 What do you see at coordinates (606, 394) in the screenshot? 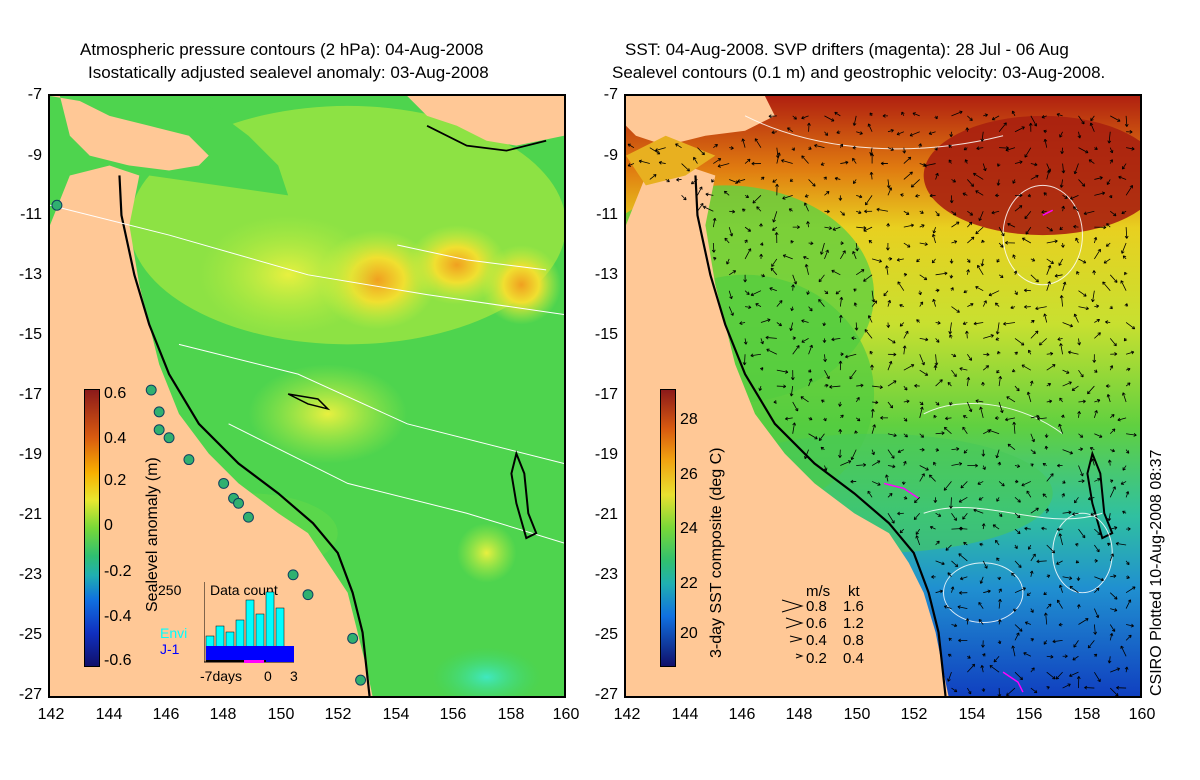
I see `right-ytick-5: -17` at bounding box center [606, 394].